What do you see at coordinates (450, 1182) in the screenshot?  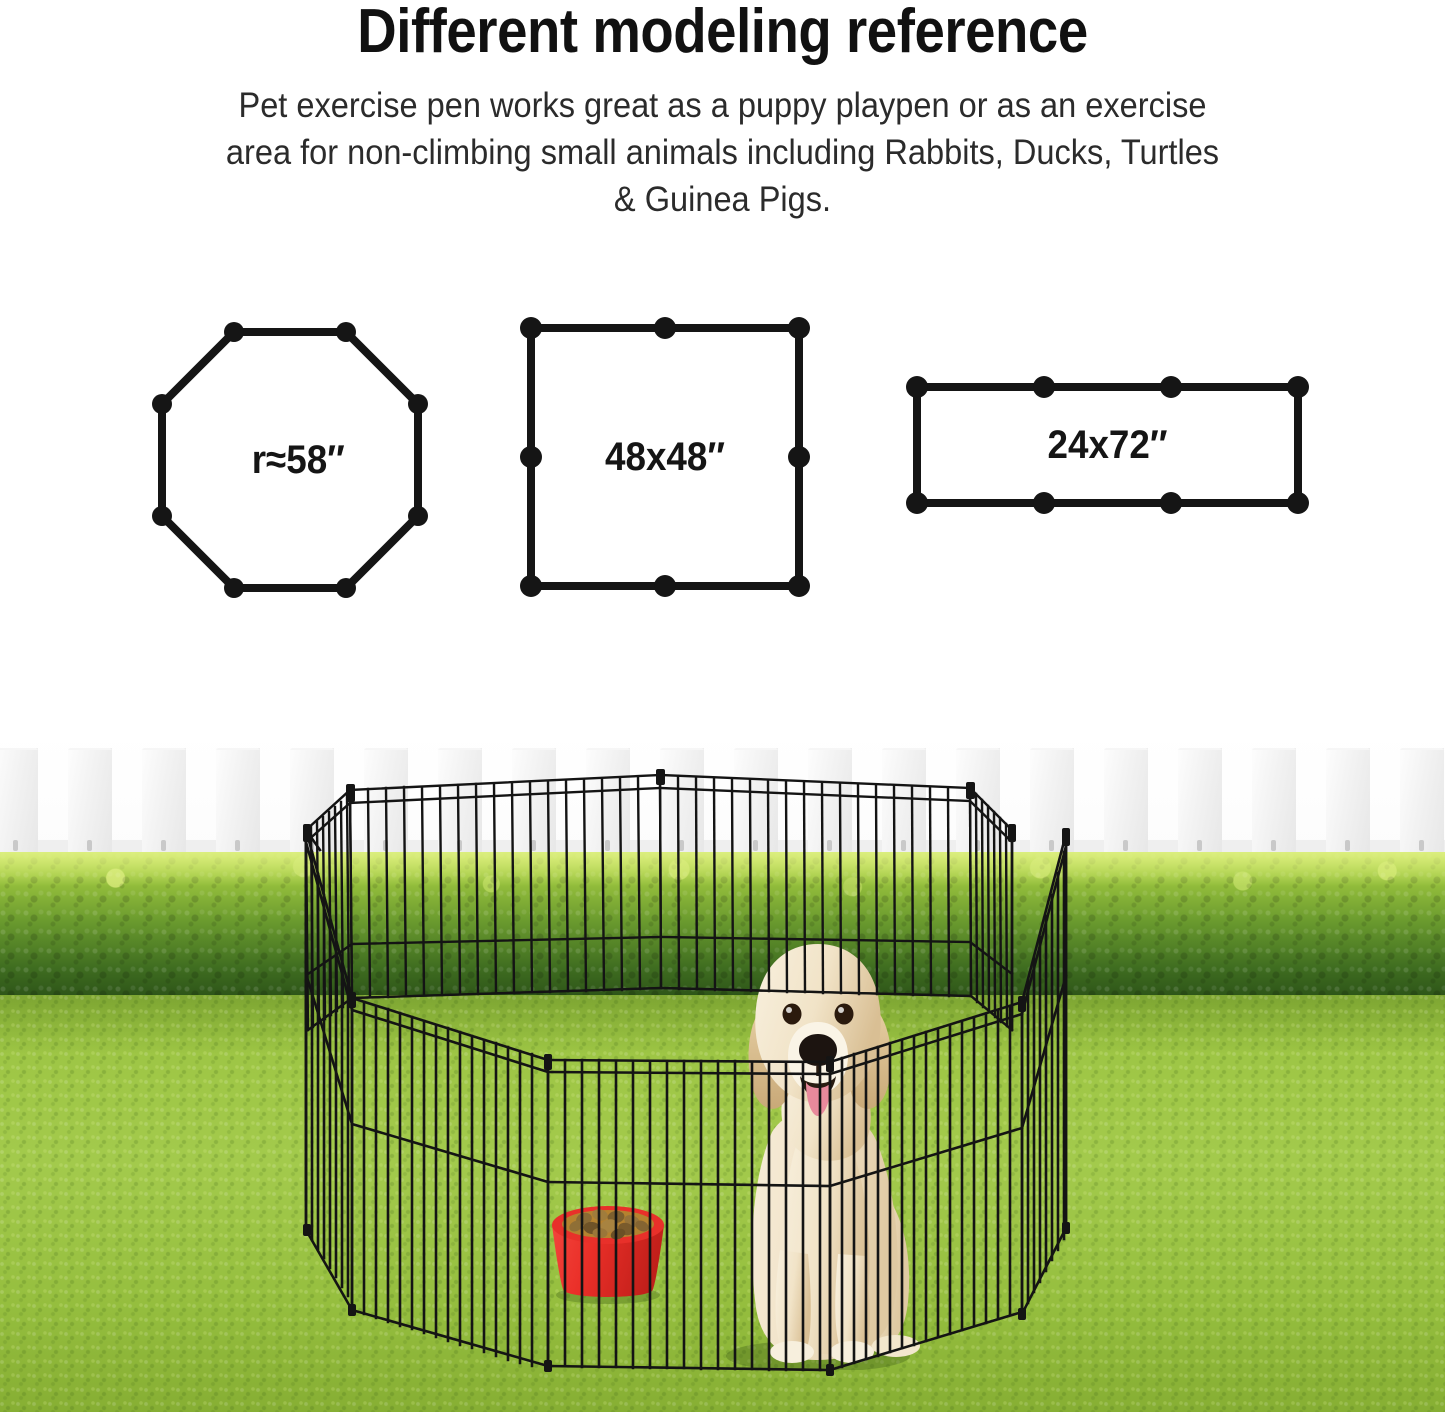 I see `pen-panel-front-left` at bounding box center [450, 1182].